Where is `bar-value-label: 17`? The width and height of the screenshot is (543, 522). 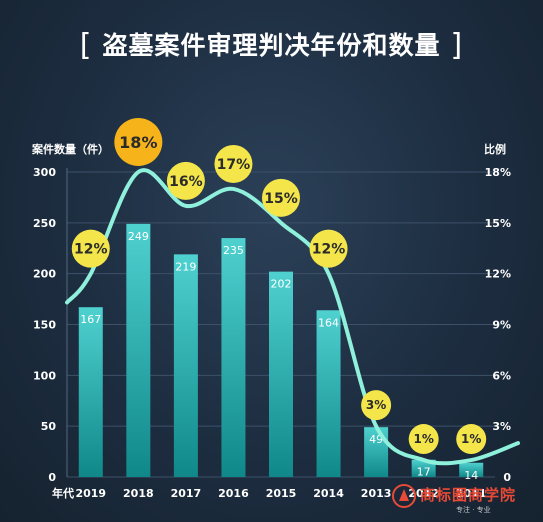 bar-value-label: 17 is located at coordinates (424, 472).